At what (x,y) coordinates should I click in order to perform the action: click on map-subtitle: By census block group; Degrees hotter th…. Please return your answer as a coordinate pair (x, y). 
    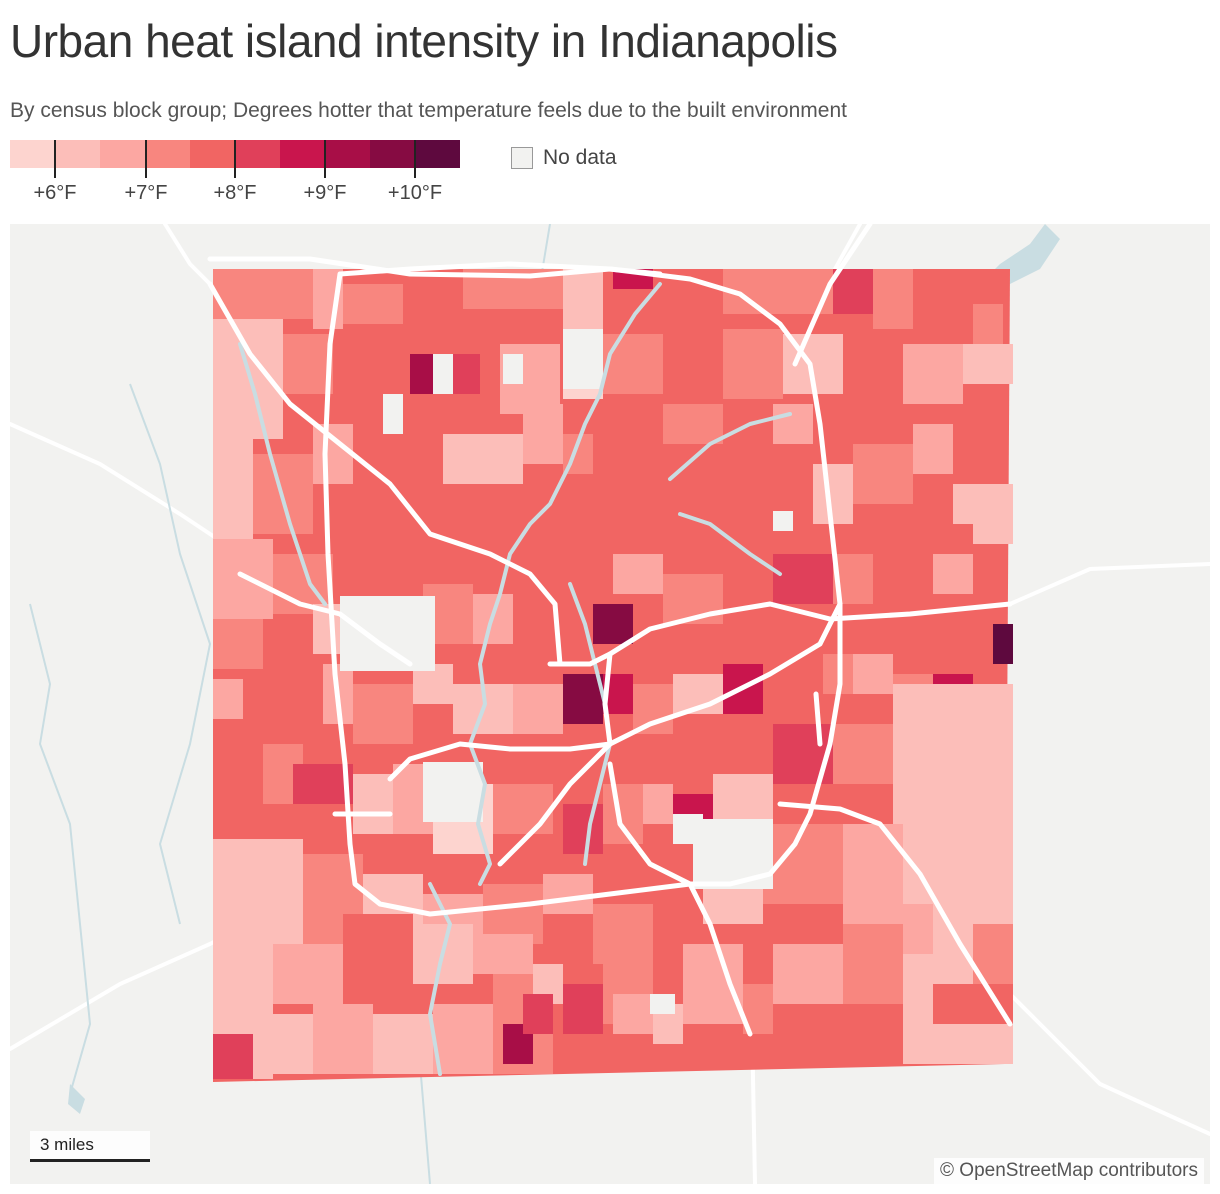
    Looking at the image, I should click on (428, 110).